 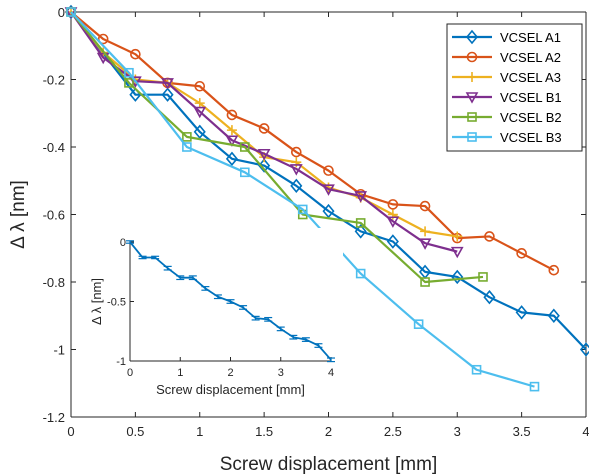 What do you see at coordinates (70, 431) in the screenshot?
I see `x-tick-label: 0` at bounding box center [70, 431].